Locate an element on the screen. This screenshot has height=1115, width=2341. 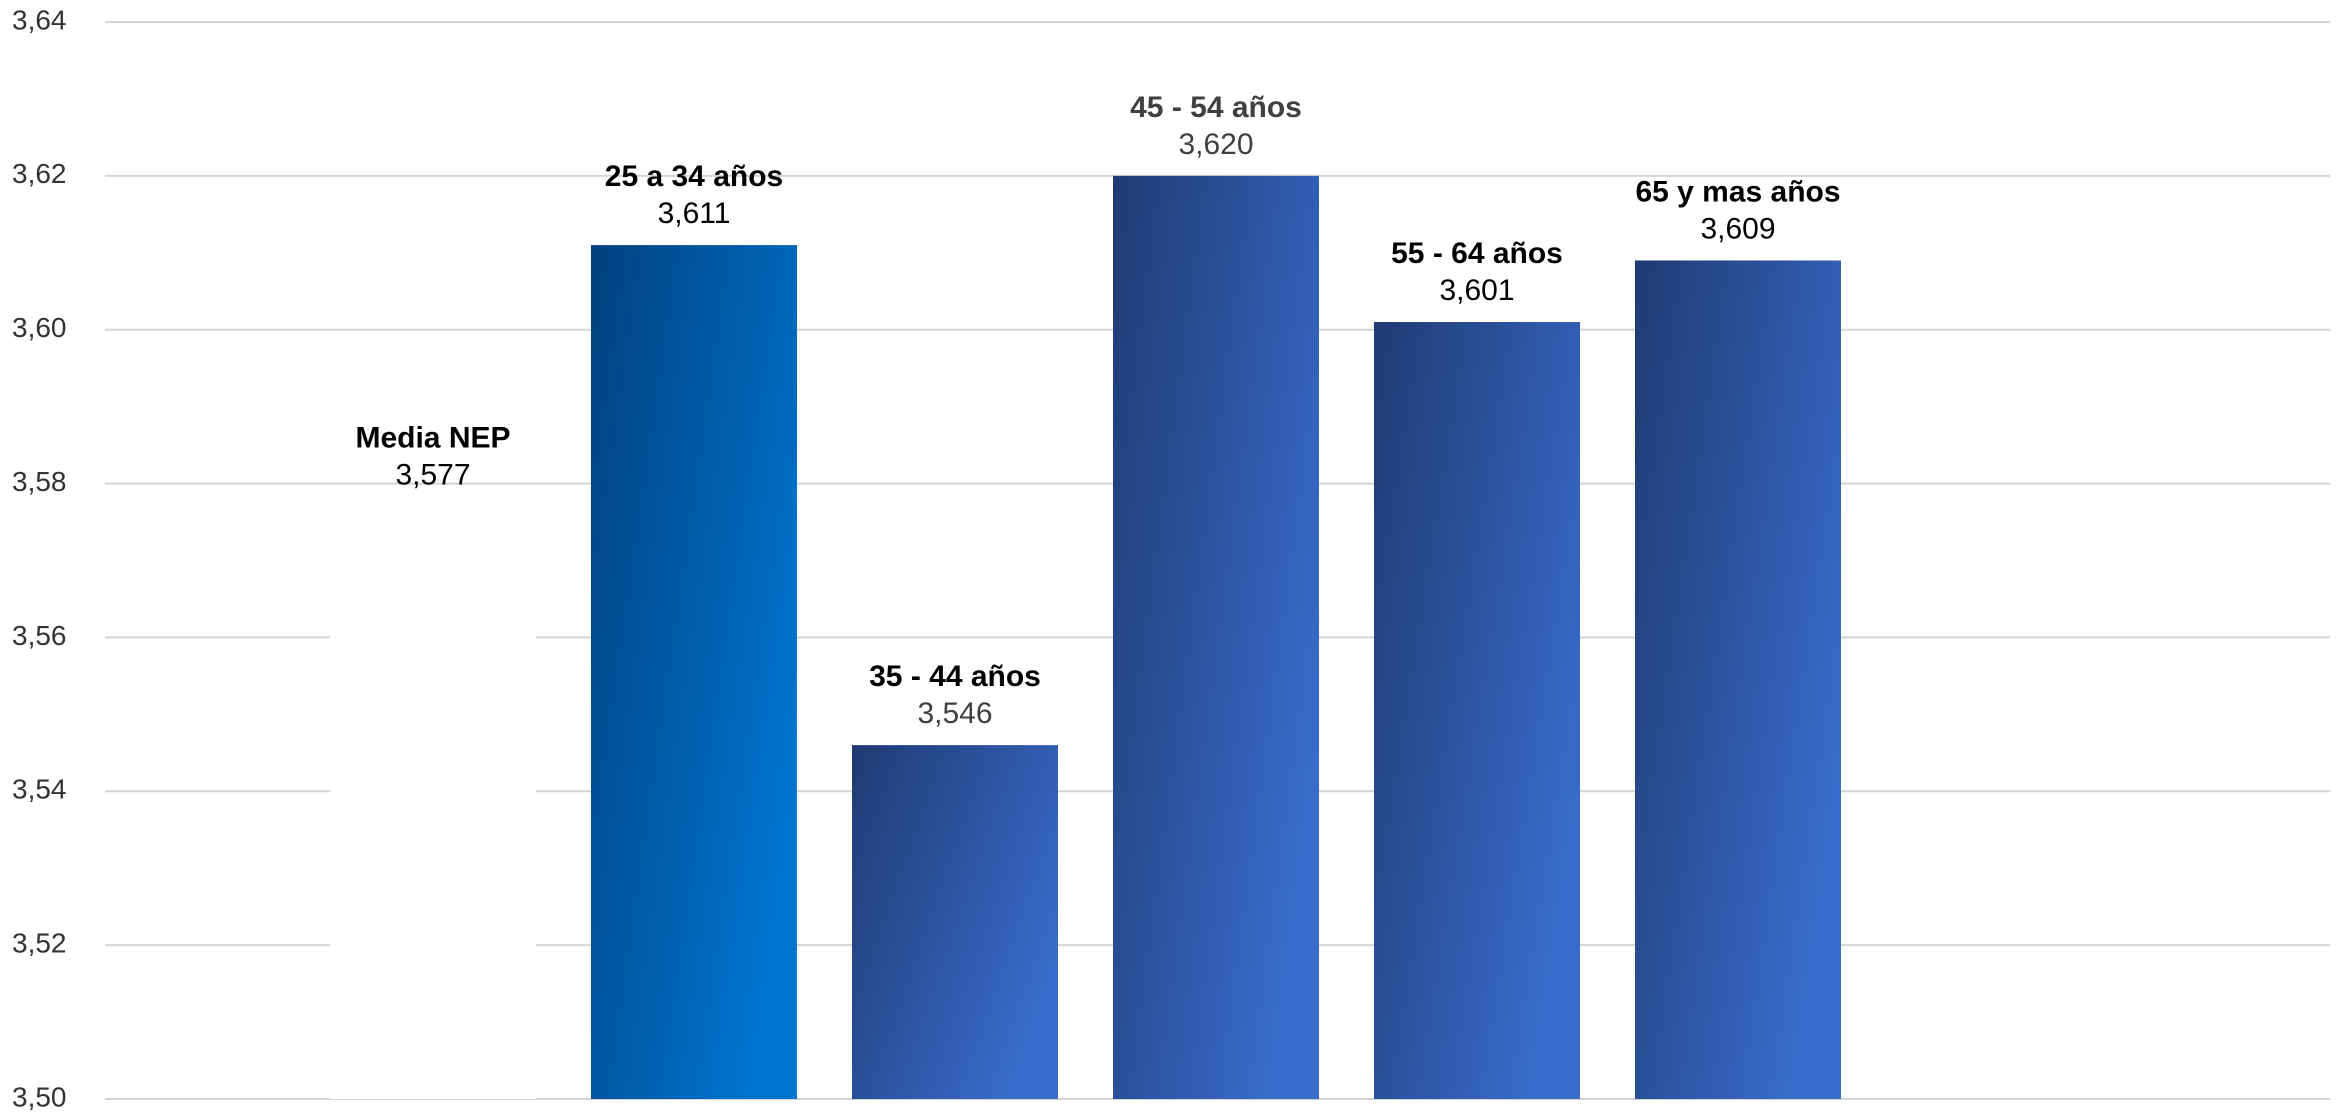
value-label: 3,609 is located at coordinates (1737, 228).